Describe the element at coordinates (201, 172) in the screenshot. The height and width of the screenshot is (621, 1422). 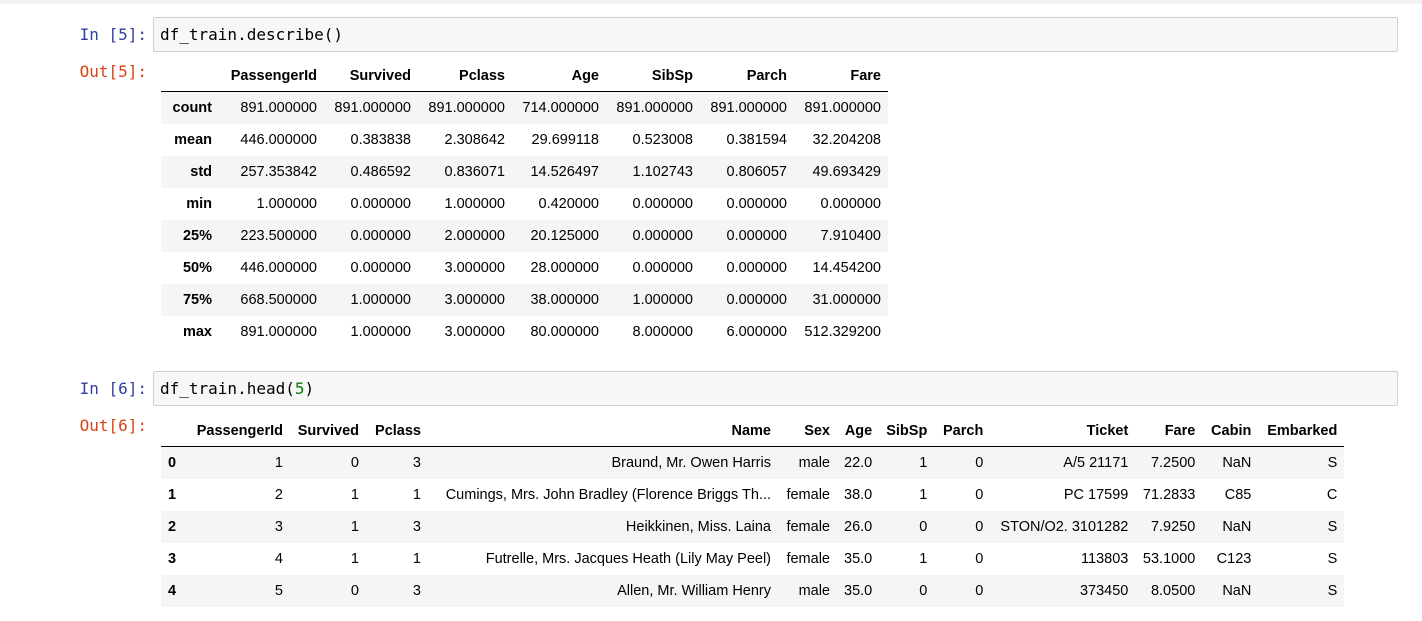
I see `row-index: std` at that location.